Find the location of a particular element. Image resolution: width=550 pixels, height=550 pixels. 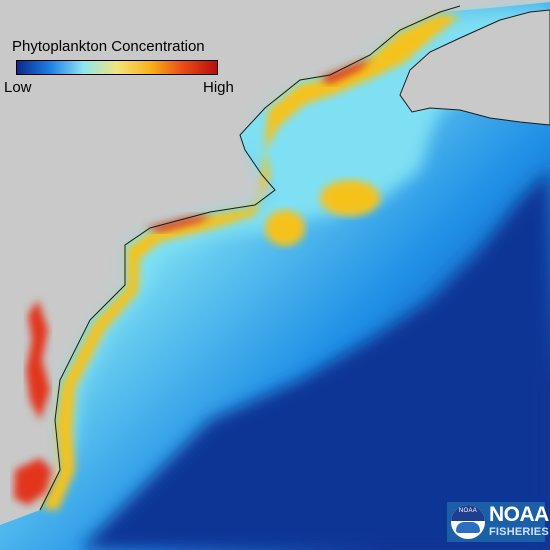

pamlico-sound-bloom is located at coordinates (33, 481).